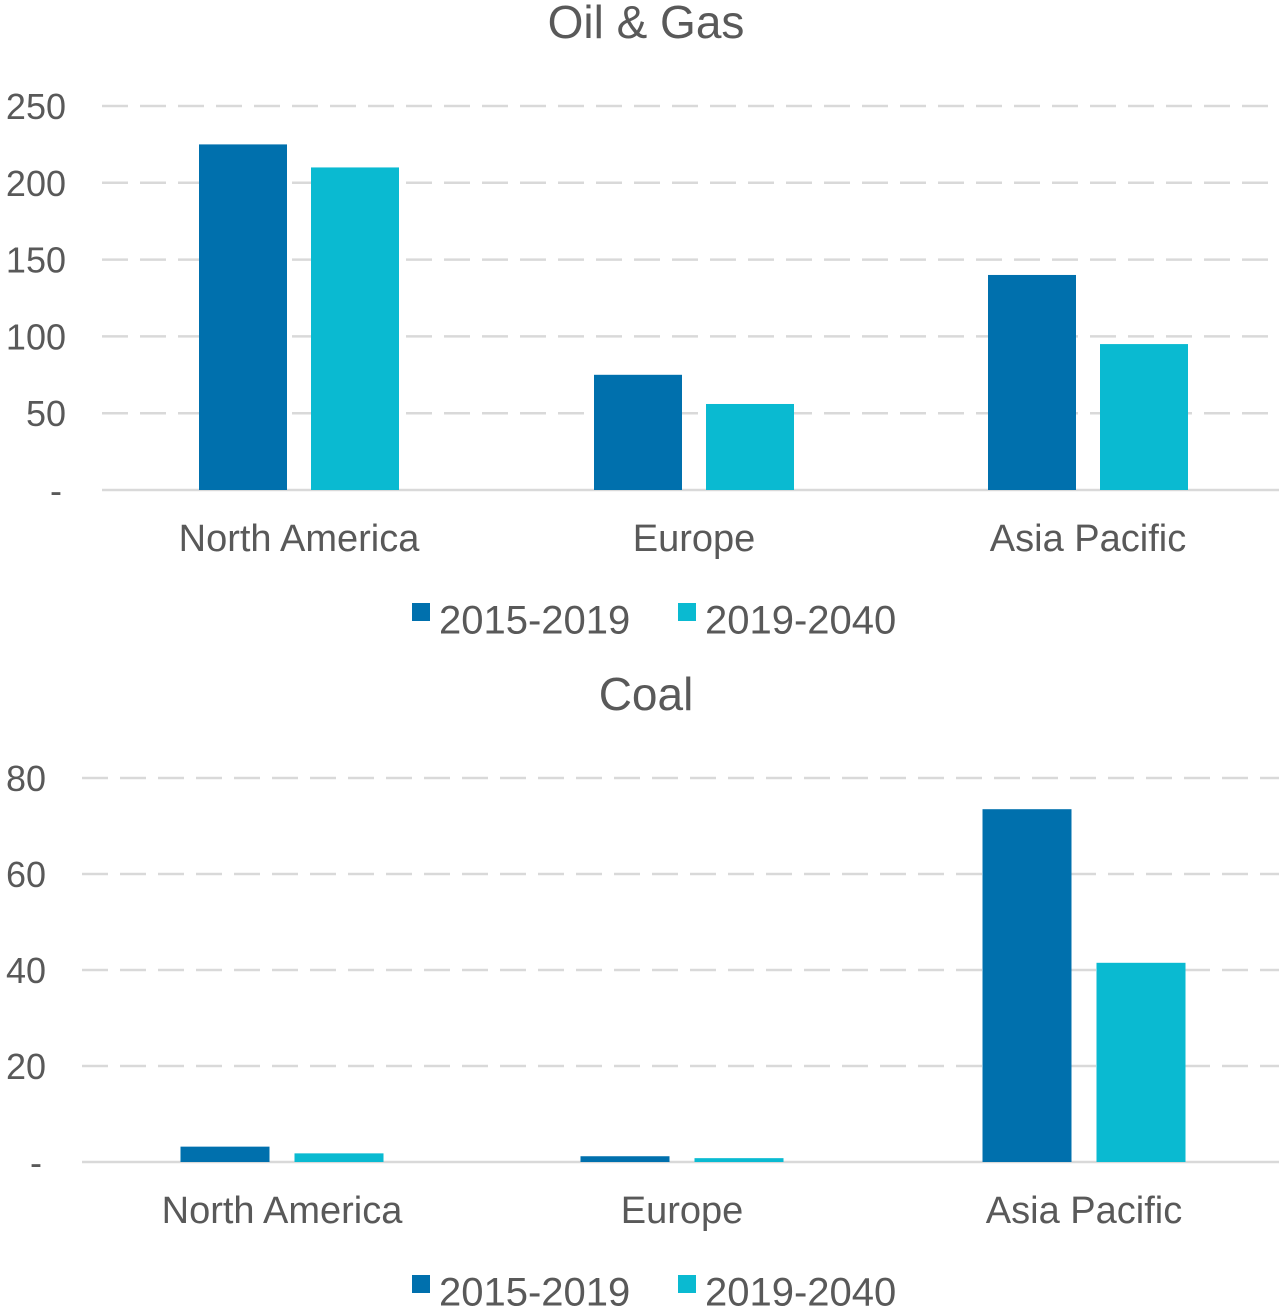  I want to click on chart-1-category-label: Asia Pacific, so click(1088, 539).